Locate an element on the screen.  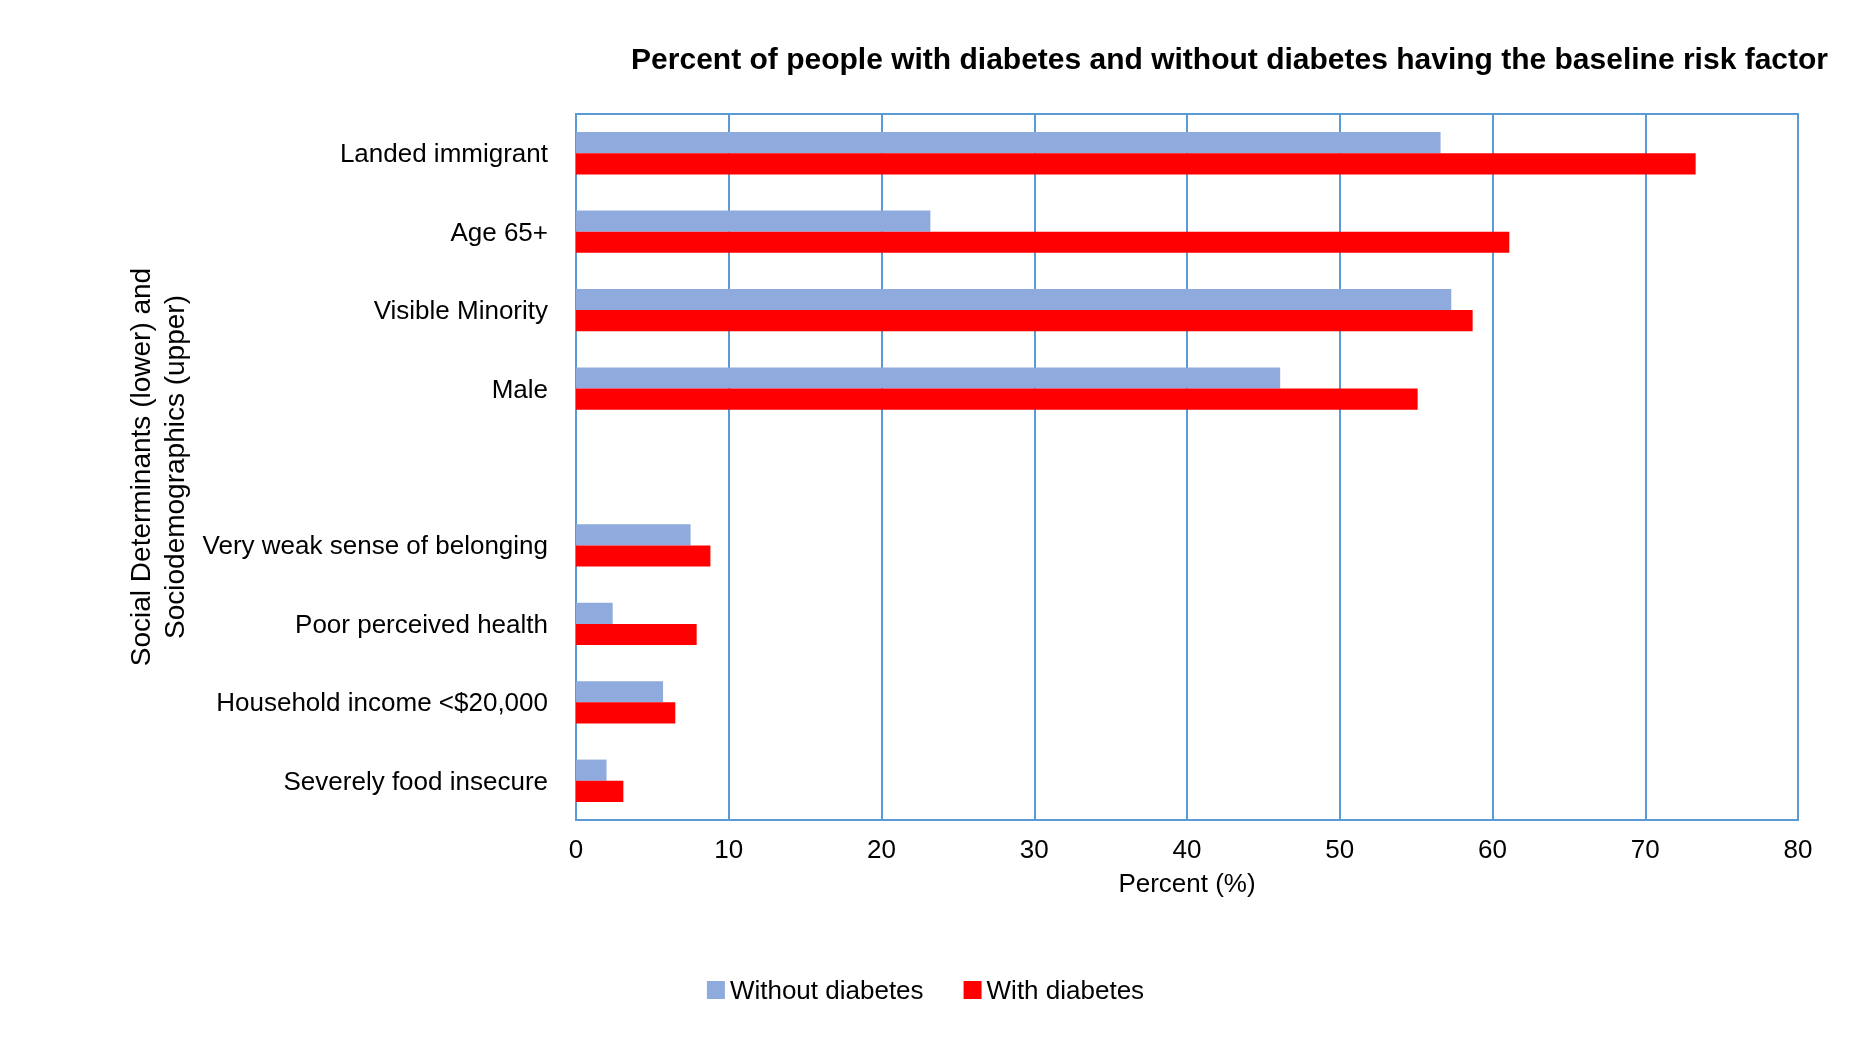
chart-title: Percent of people with diabetes and without diabetes having the baseline risk factor is located at coordinates (1230, 58).